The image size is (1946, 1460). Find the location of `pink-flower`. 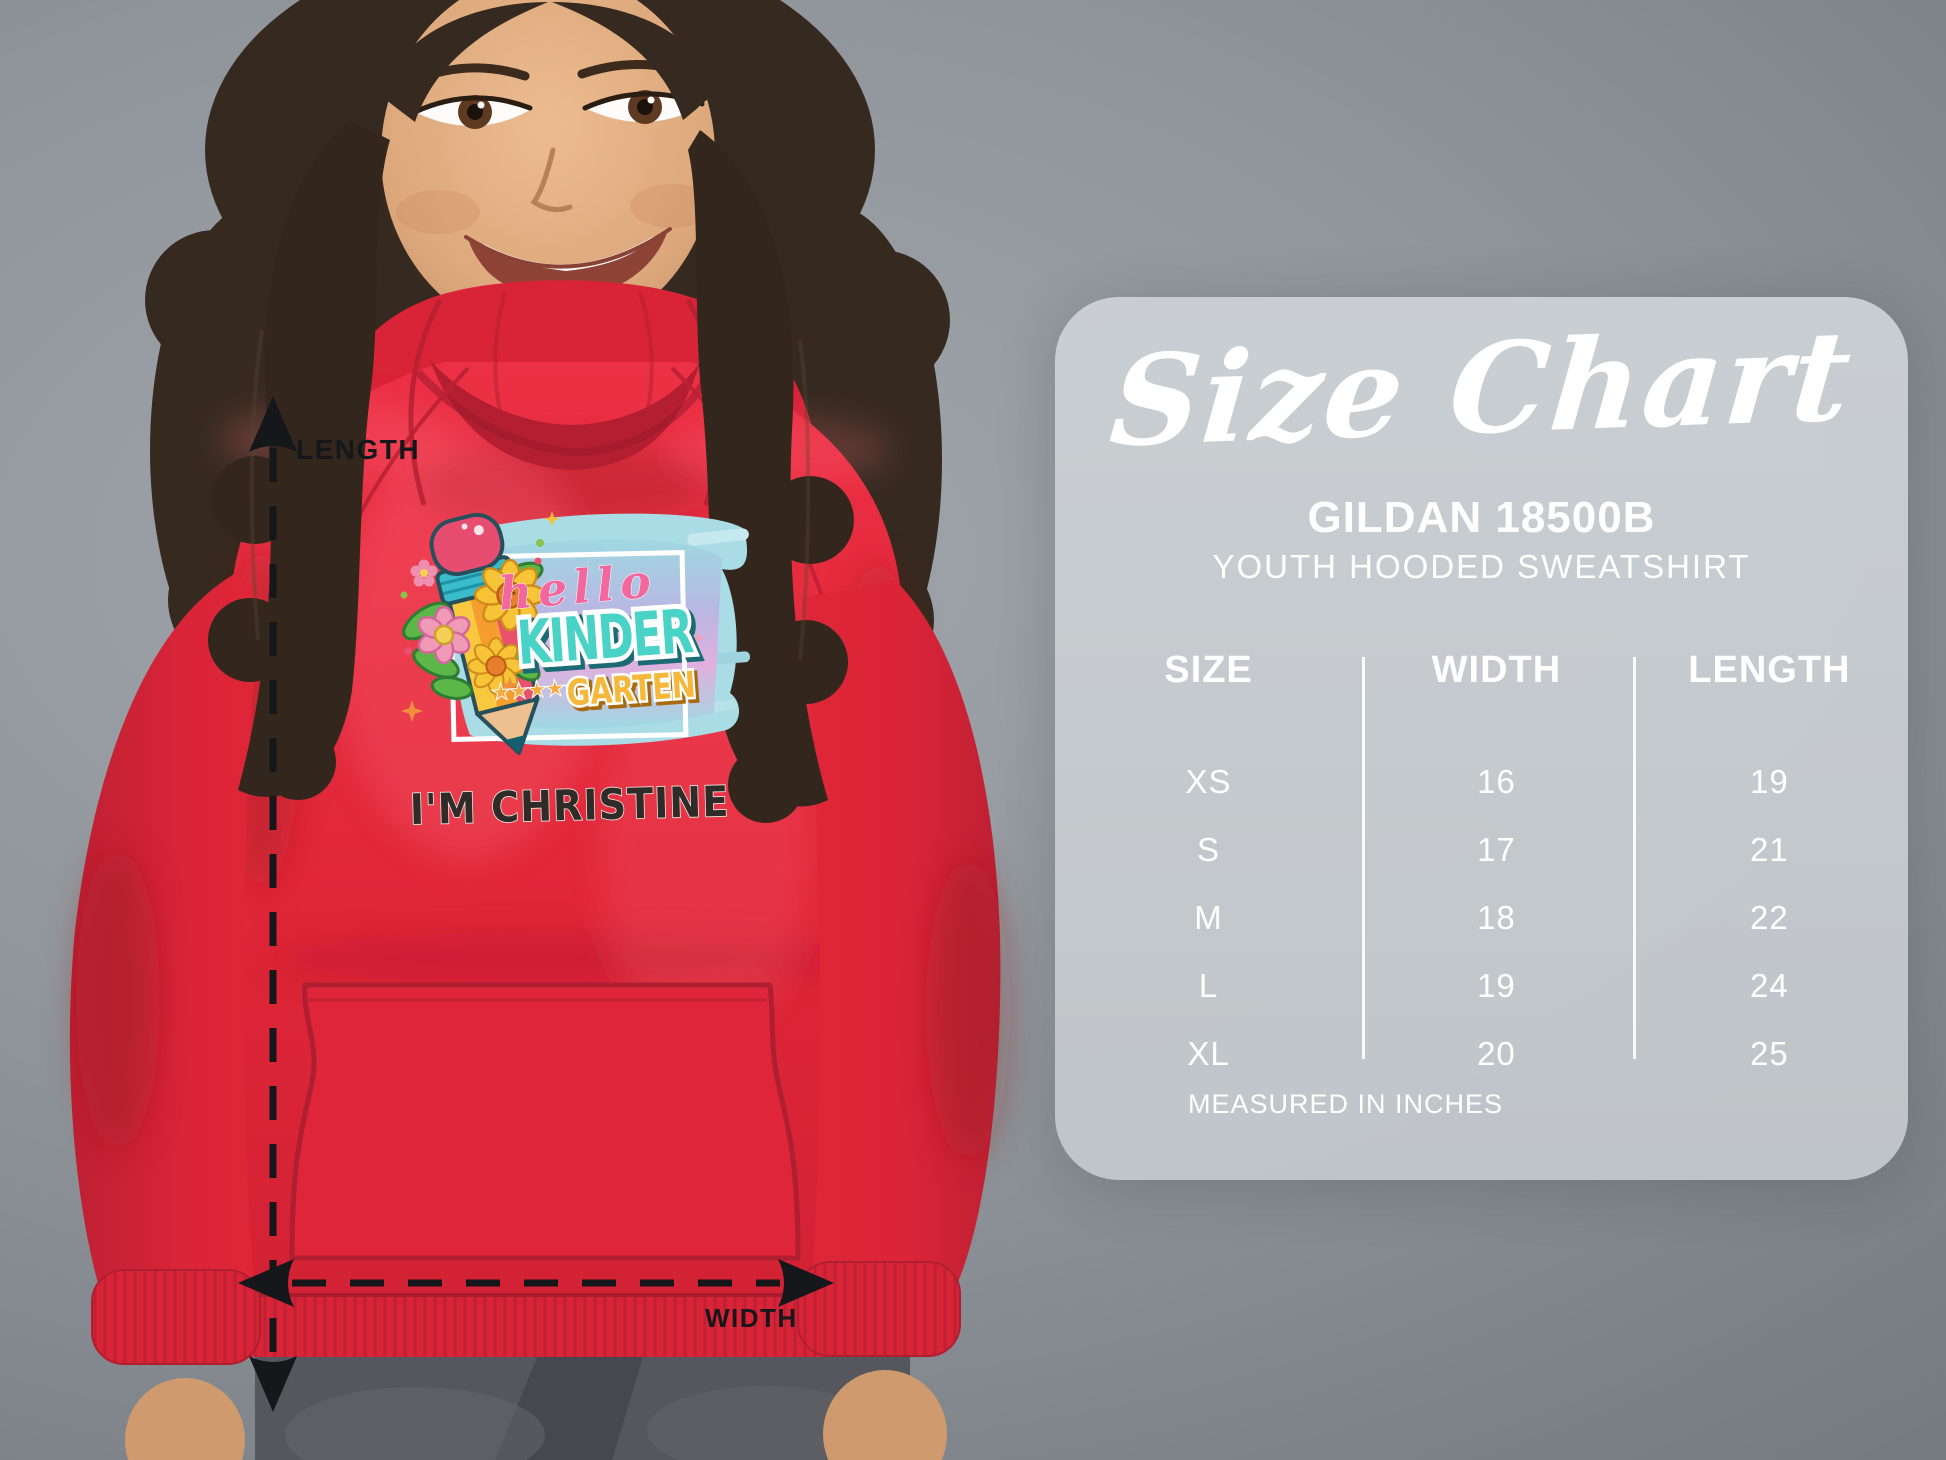

pink-flower is located at coordinates (444, 635).